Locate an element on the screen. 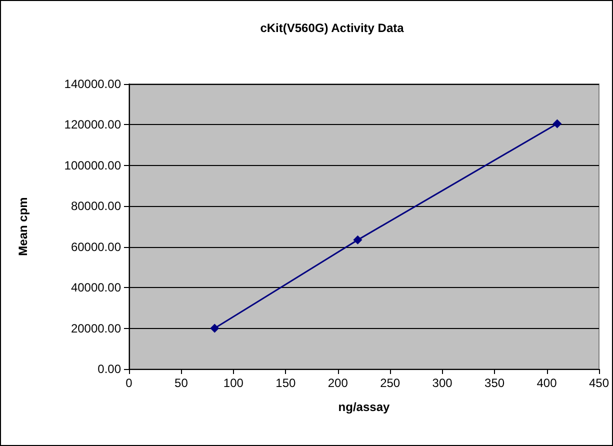 The image size is (613, 446). y-tick-label: 120000.00 is located at coordinates (93, 125).